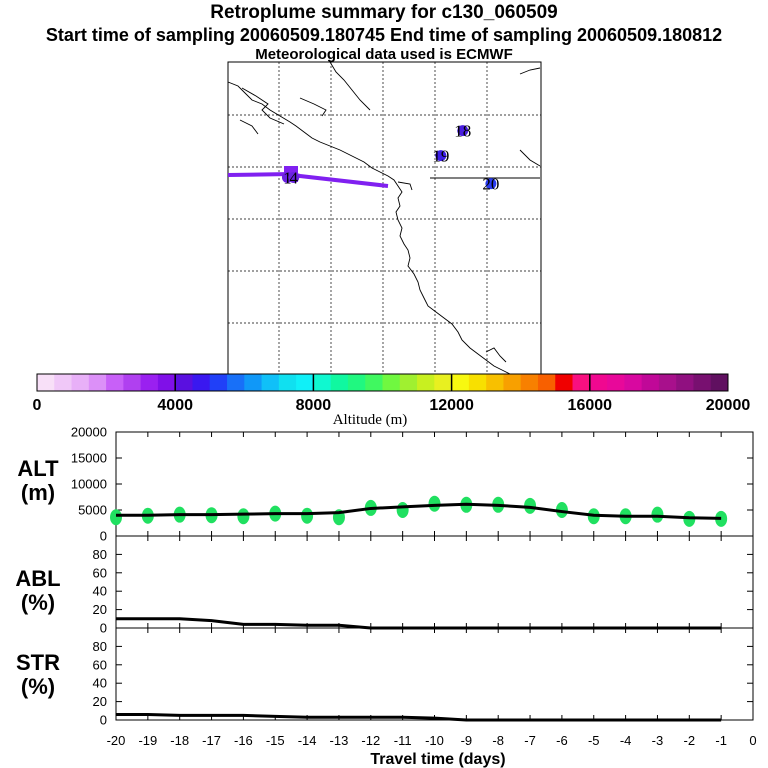  Describe the element at coordinates (590, 405) in the screenshot. I see `colorbar-tick-label: 16000` at that location.